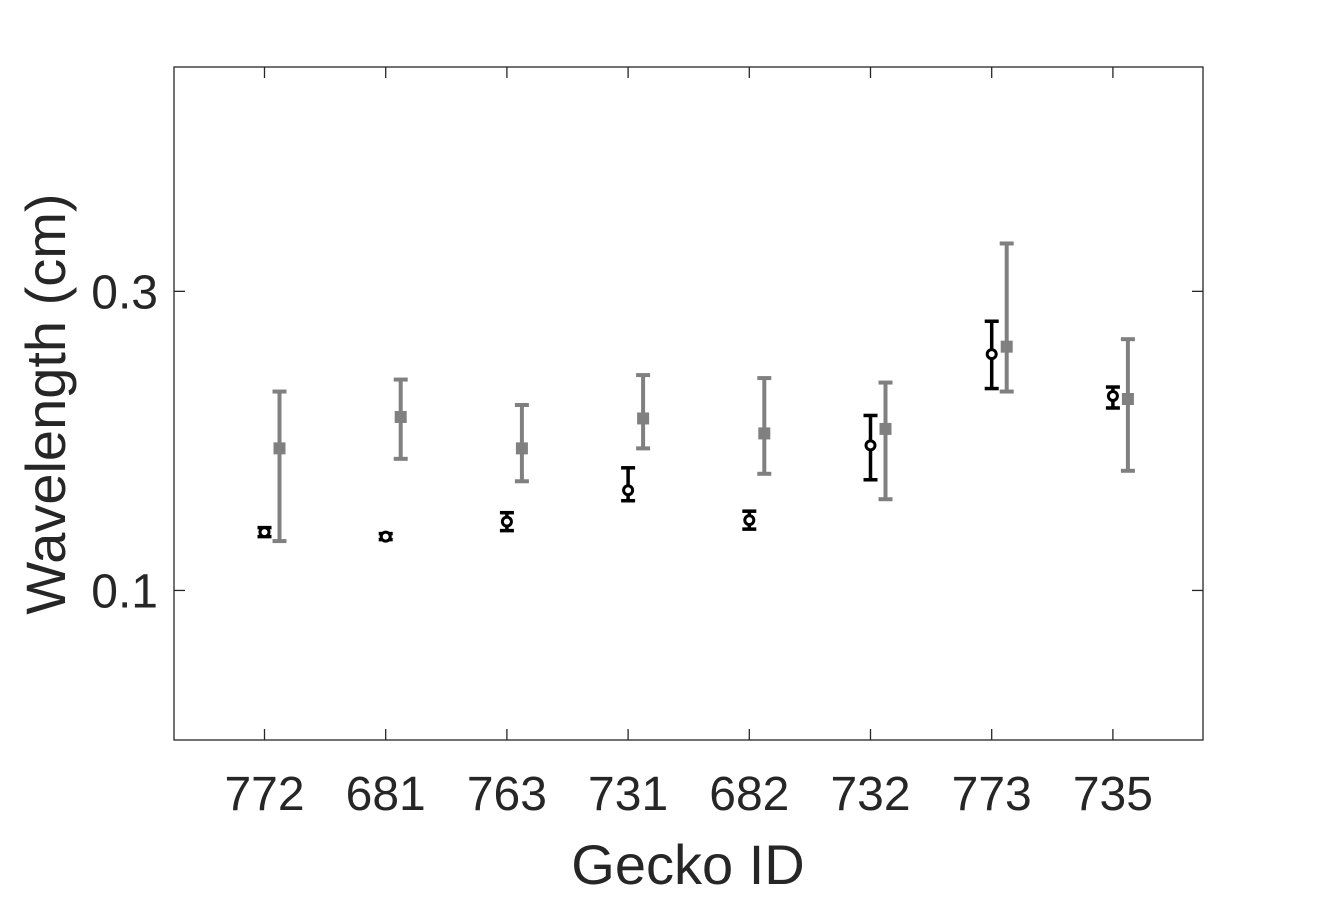 The width and height of the screenshot is (1328, 898). Describe the element at coordinates (992, 794) in the screenshot. I see `x-tick-label: 773` at that location.